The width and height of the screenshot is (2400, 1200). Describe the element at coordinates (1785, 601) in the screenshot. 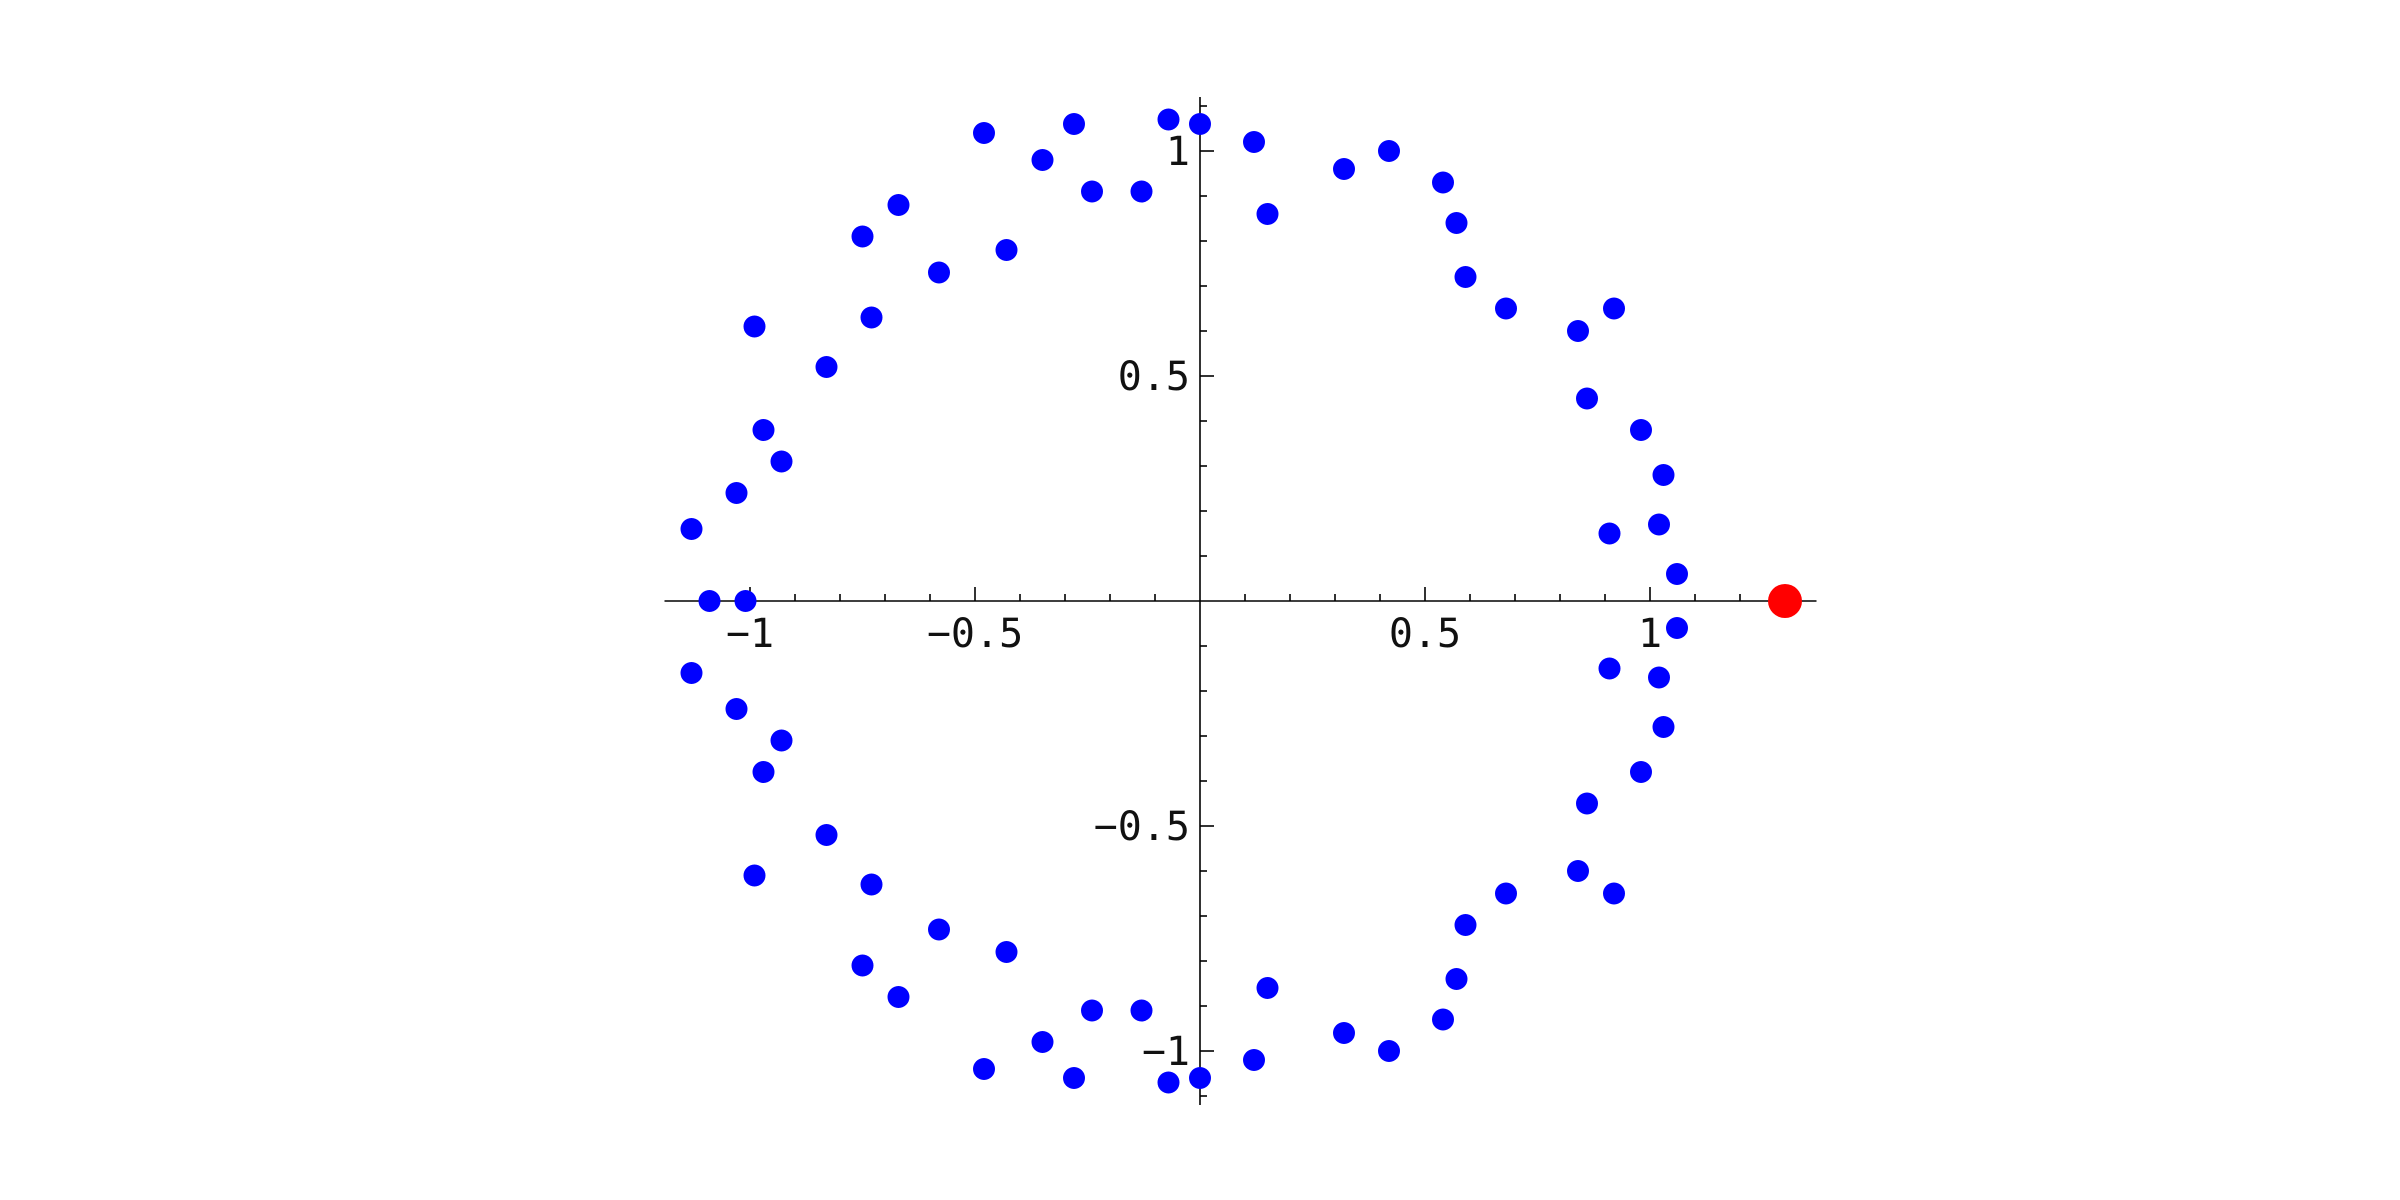

I see `highlighted-point` at that location.